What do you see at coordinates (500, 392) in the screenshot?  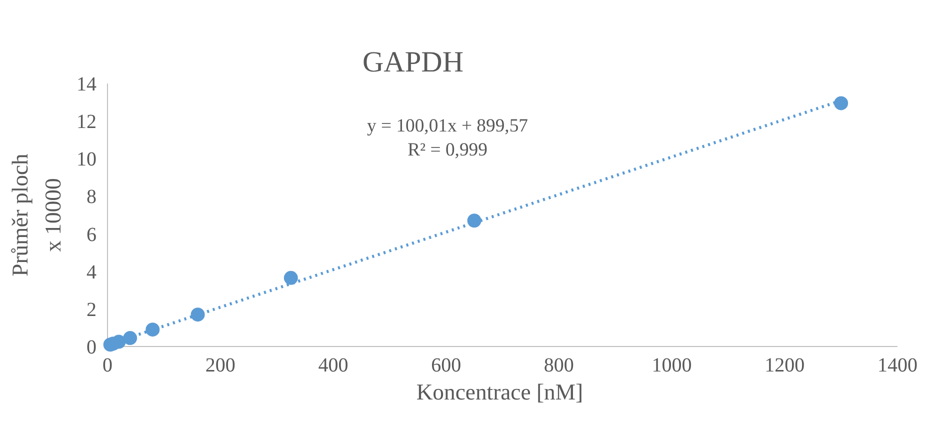 I see `x-axis-title: Koncentrace [nM]` at bounding box center [500, 392].